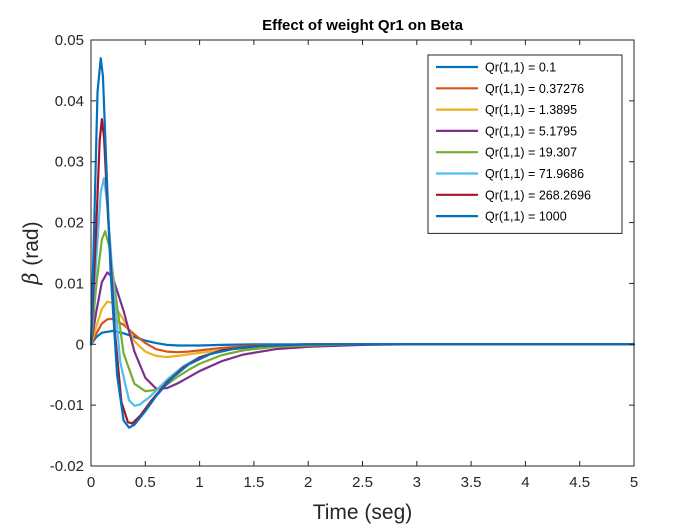 This screenshot has width=700, height=525. What do you see at coordinates (579, 482) in the screenshot?
I see `x-tick-label: 4.5` at bounding box center [579, 482].